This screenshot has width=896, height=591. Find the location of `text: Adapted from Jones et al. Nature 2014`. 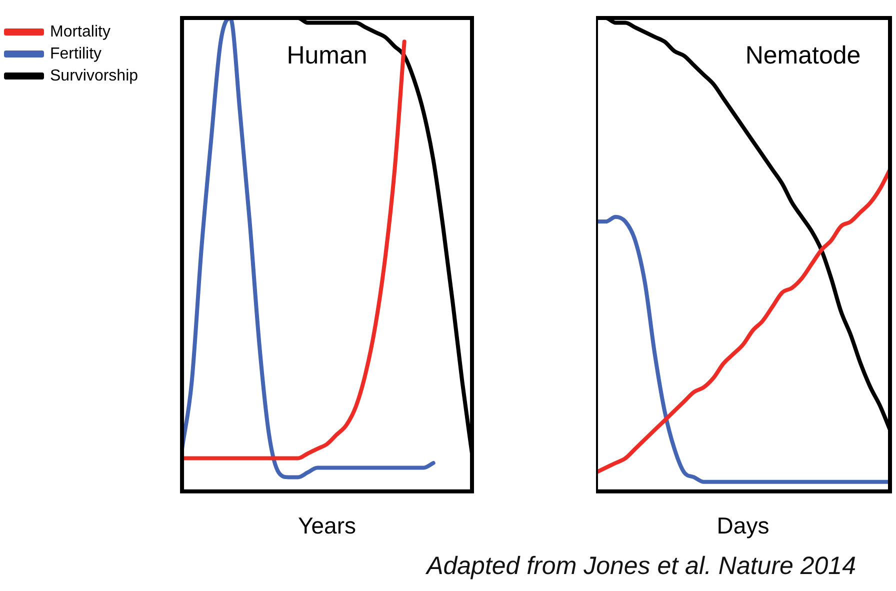

text: Adapted from Jones et al. Nature 2014 is located at coordinates (641, 566).